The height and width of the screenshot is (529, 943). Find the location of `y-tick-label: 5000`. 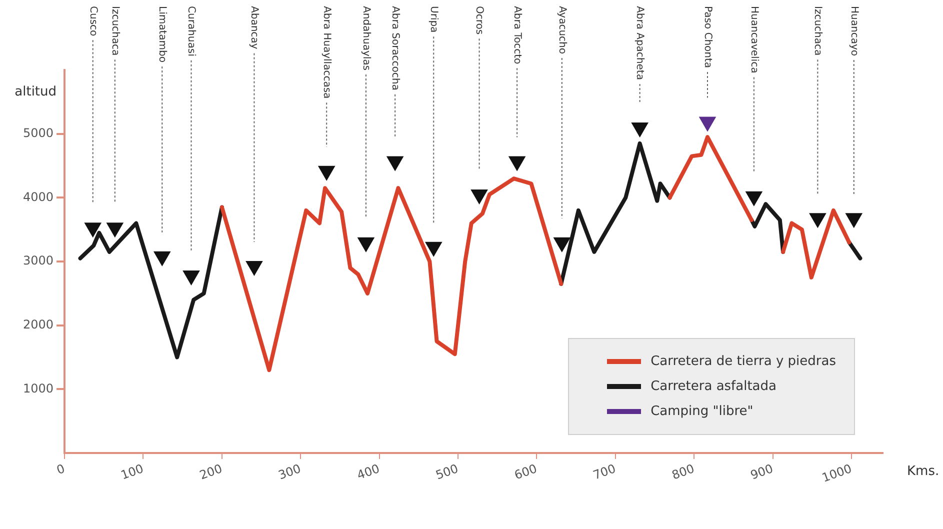

y-tick-label: 5000 is located at coordinates (38, 133).